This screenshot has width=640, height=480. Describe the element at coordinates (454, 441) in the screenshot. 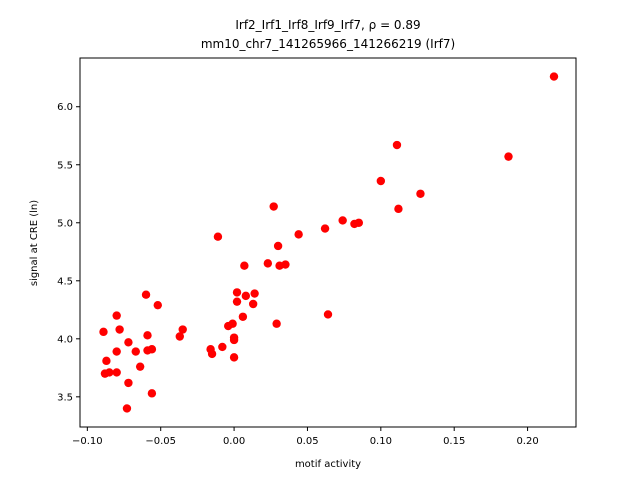

I see `x-tick-label: 0.15` at that location.